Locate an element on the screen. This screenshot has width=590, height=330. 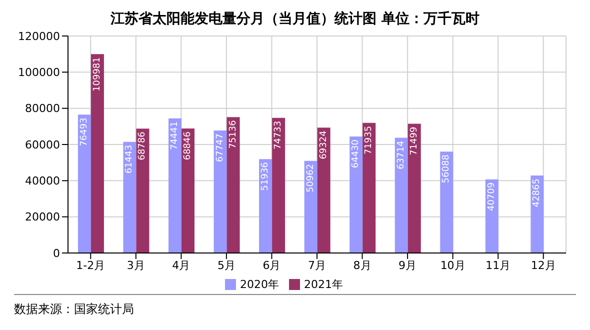
data-label: 64430 is located at coordinates (356, 153).